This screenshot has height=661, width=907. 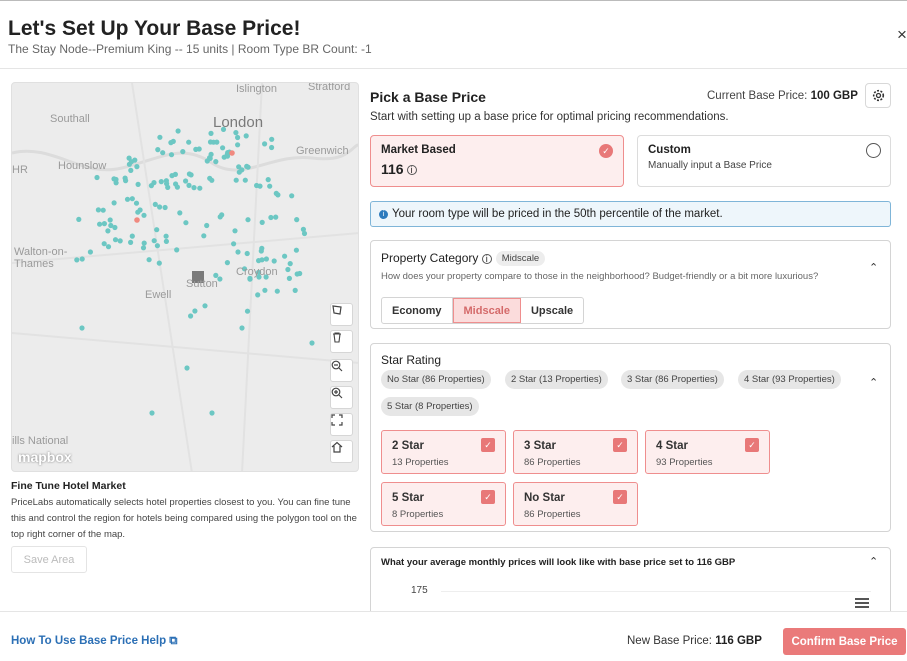 I want to click on map-label-greenwich: Greenwich, so click(x=322, y=151).